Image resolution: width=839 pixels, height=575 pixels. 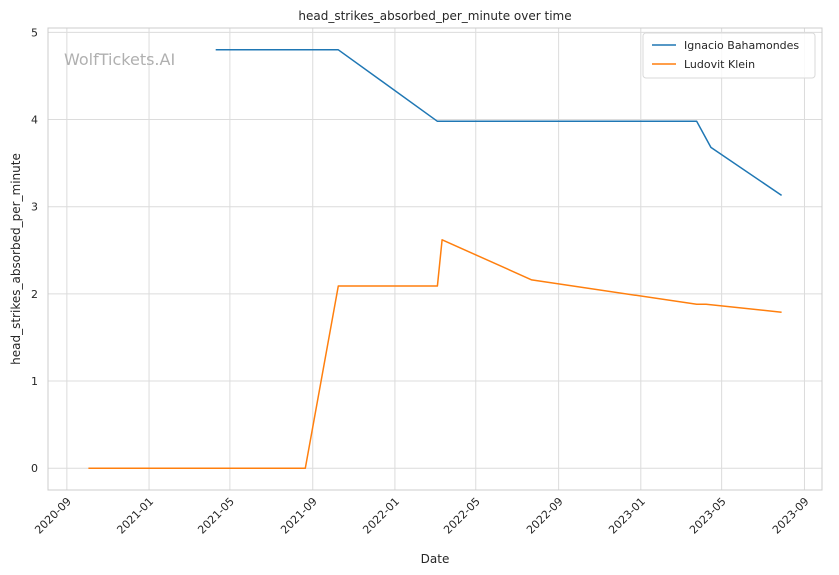 I want to click on y-tick-label: 0, so click(x=34, y=468).